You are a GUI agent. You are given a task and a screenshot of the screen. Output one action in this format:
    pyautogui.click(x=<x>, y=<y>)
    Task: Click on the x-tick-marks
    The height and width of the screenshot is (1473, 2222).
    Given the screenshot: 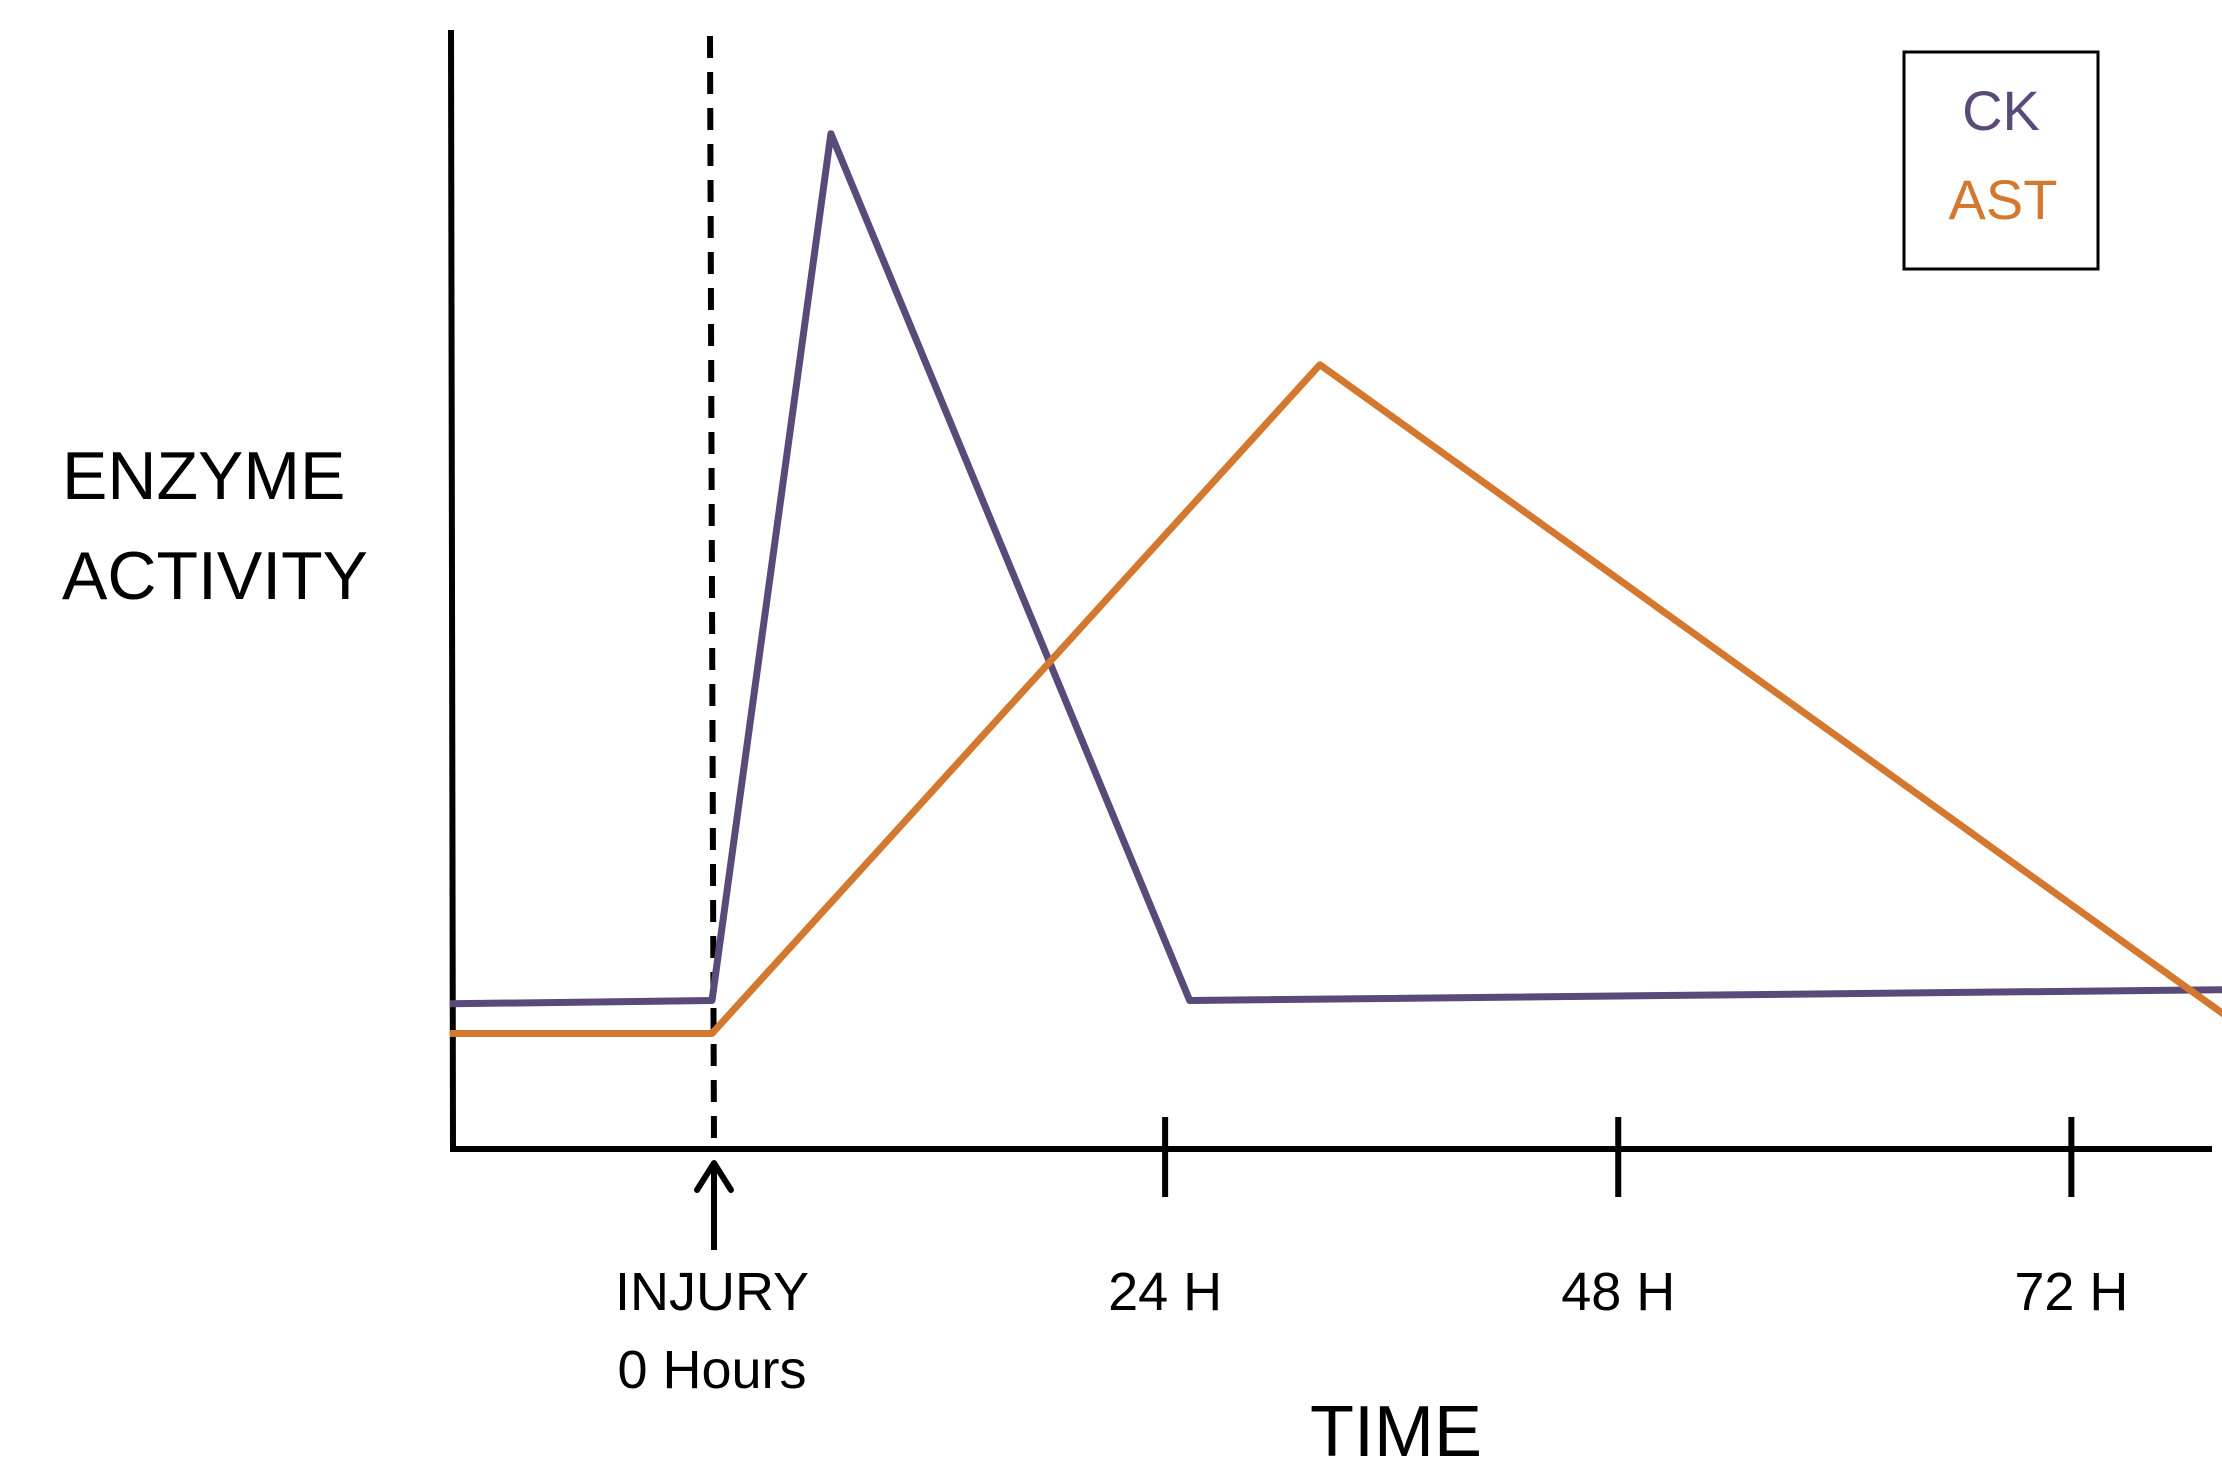 What is the action you would take?
    pyautogui.click(x=1618, y=1157)
    